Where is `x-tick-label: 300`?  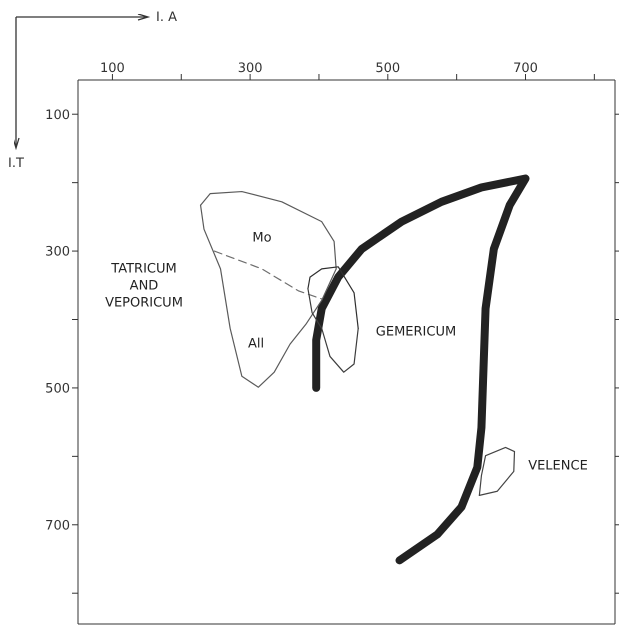 x-tick-label: 300 is located at coordinates (250, 68).